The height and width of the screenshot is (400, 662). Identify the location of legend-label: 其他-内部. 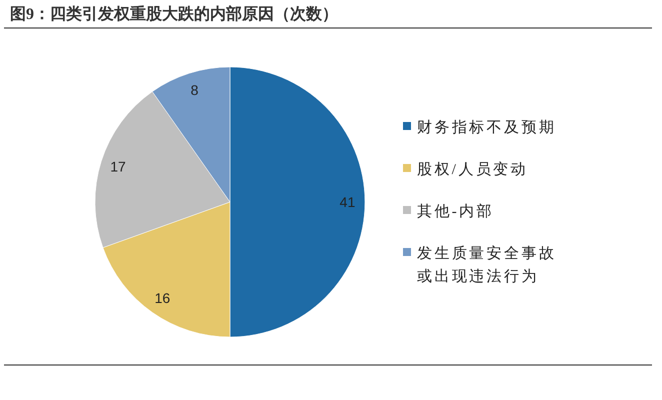
(455, 211).